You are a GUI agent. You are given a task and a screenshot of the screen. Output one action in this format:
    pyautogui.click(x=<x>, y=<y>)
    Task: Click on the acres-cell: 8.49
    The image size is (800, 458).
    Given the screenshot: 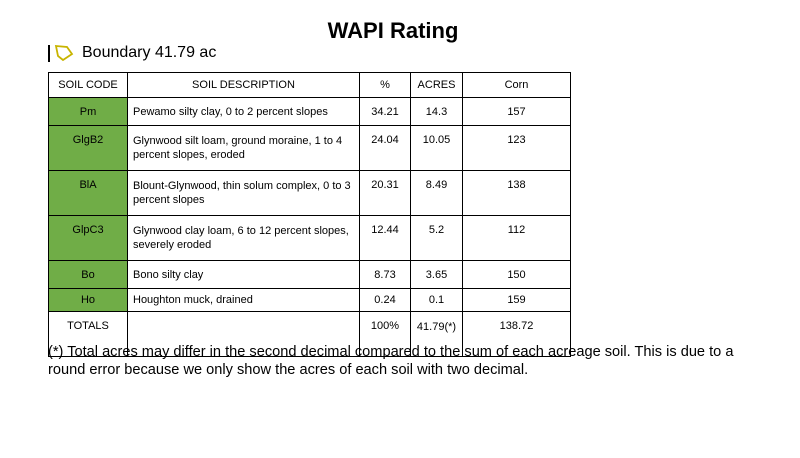 What is the action you would take?
    pyautogui.click(x=436, y=193)
    